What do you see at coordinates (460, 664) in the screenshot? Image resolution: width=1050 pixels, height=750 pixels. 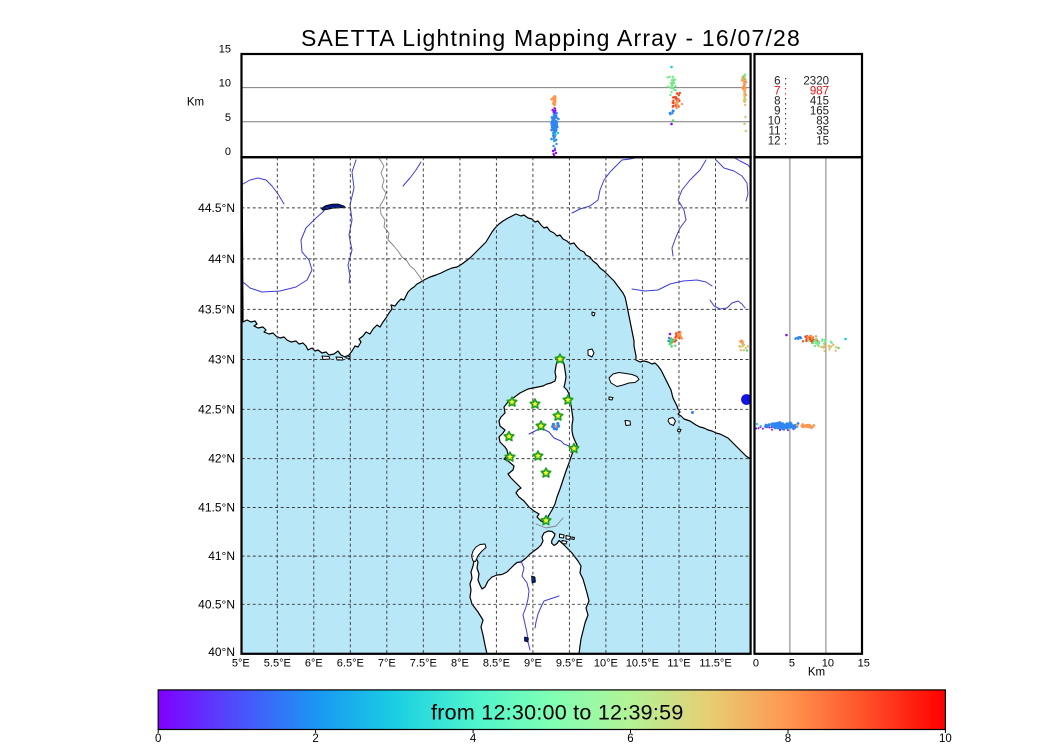 I see `svg-text: 8°E` at bounding box center [460, 664].